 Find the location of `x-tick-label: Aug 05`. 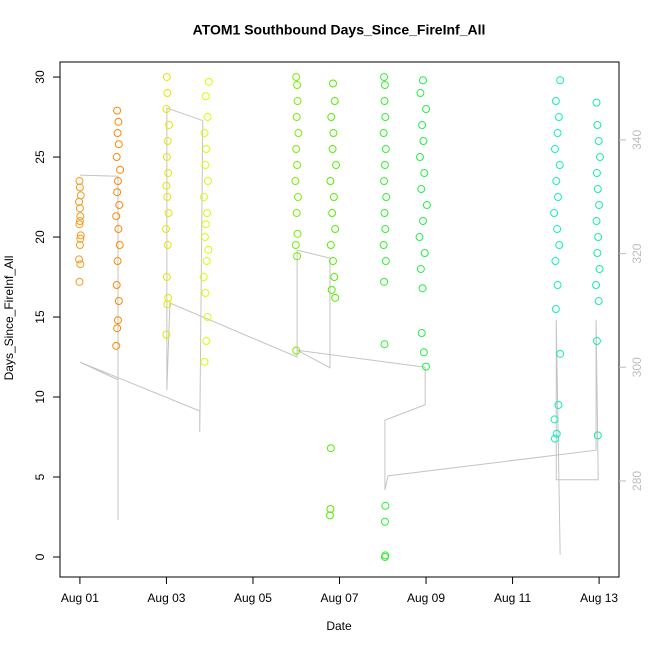

x-tick-label: Aug 05 is located at coordinates (253, 598).